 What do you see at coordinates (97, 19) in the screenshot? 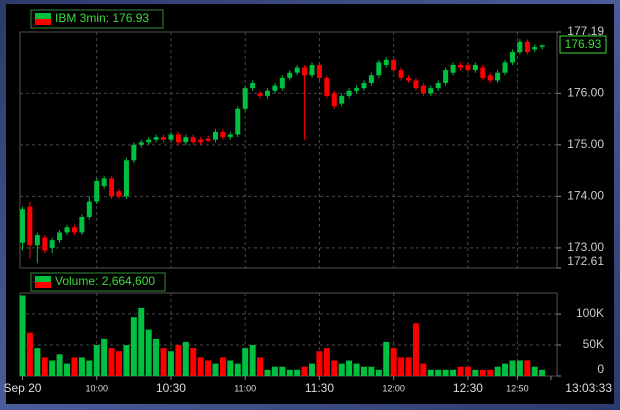
I see `price-legend: IBM 3min: 176.93` at bounding box center [97, 19].